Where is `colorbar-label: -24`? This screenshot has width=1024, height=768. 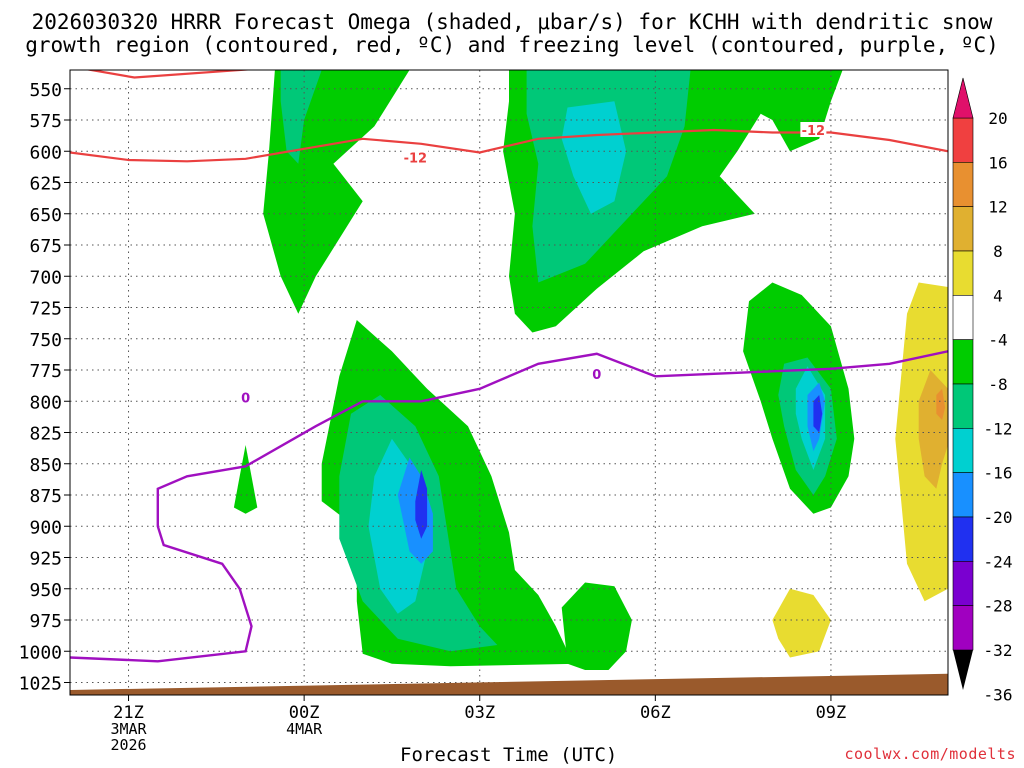 colorbar-label: -24 is located at coordinates (998, 561).